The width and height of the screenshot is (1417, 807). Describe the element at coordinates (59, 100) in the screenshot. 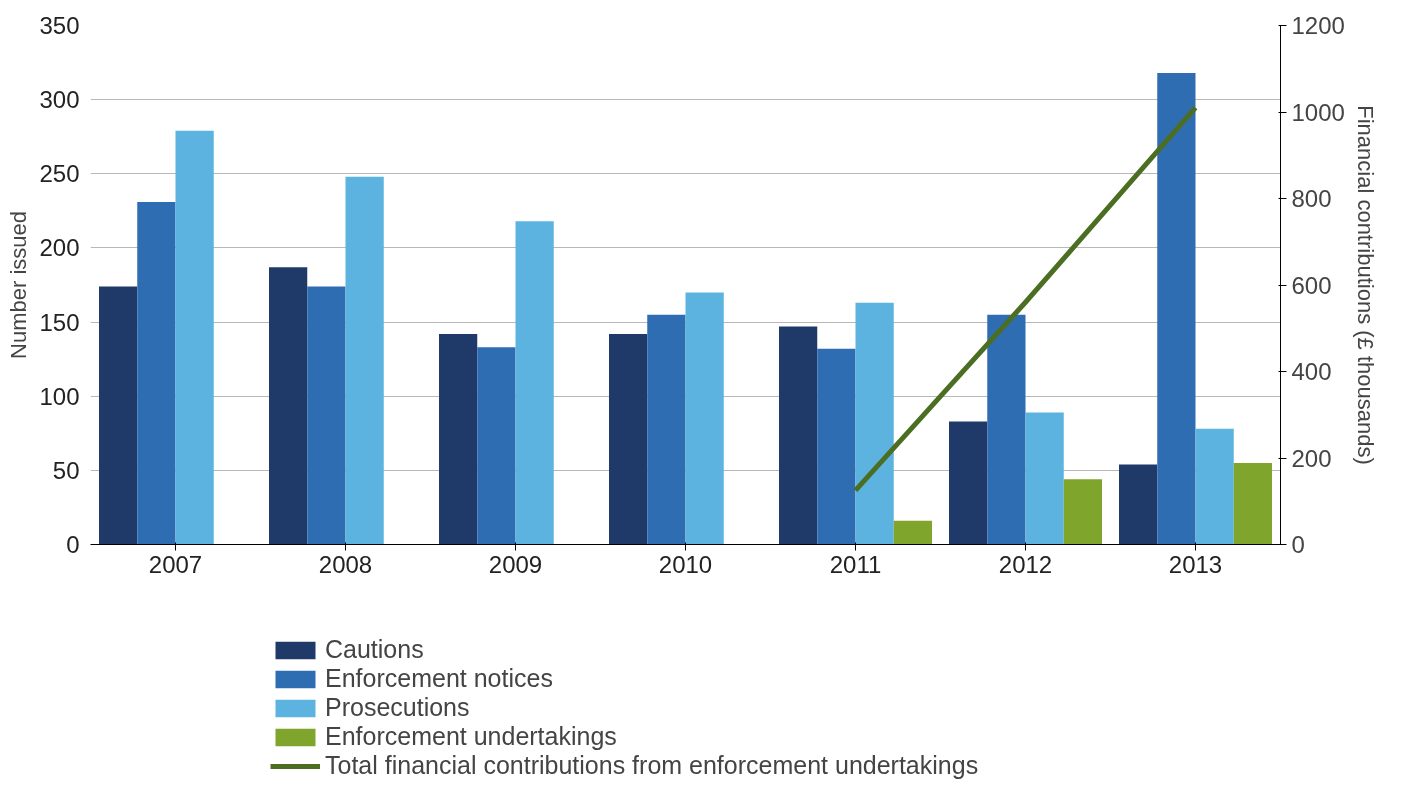

I see `y-tick-label: 300` at that location.